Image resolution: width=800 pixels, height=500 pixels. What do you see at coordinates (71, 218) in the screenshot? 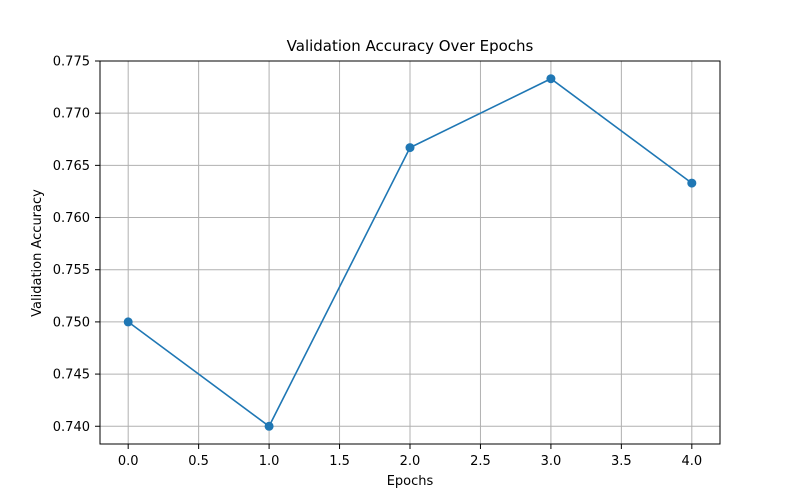
I see `y-tick-label: 0.760` at bounding box center [71, 218].